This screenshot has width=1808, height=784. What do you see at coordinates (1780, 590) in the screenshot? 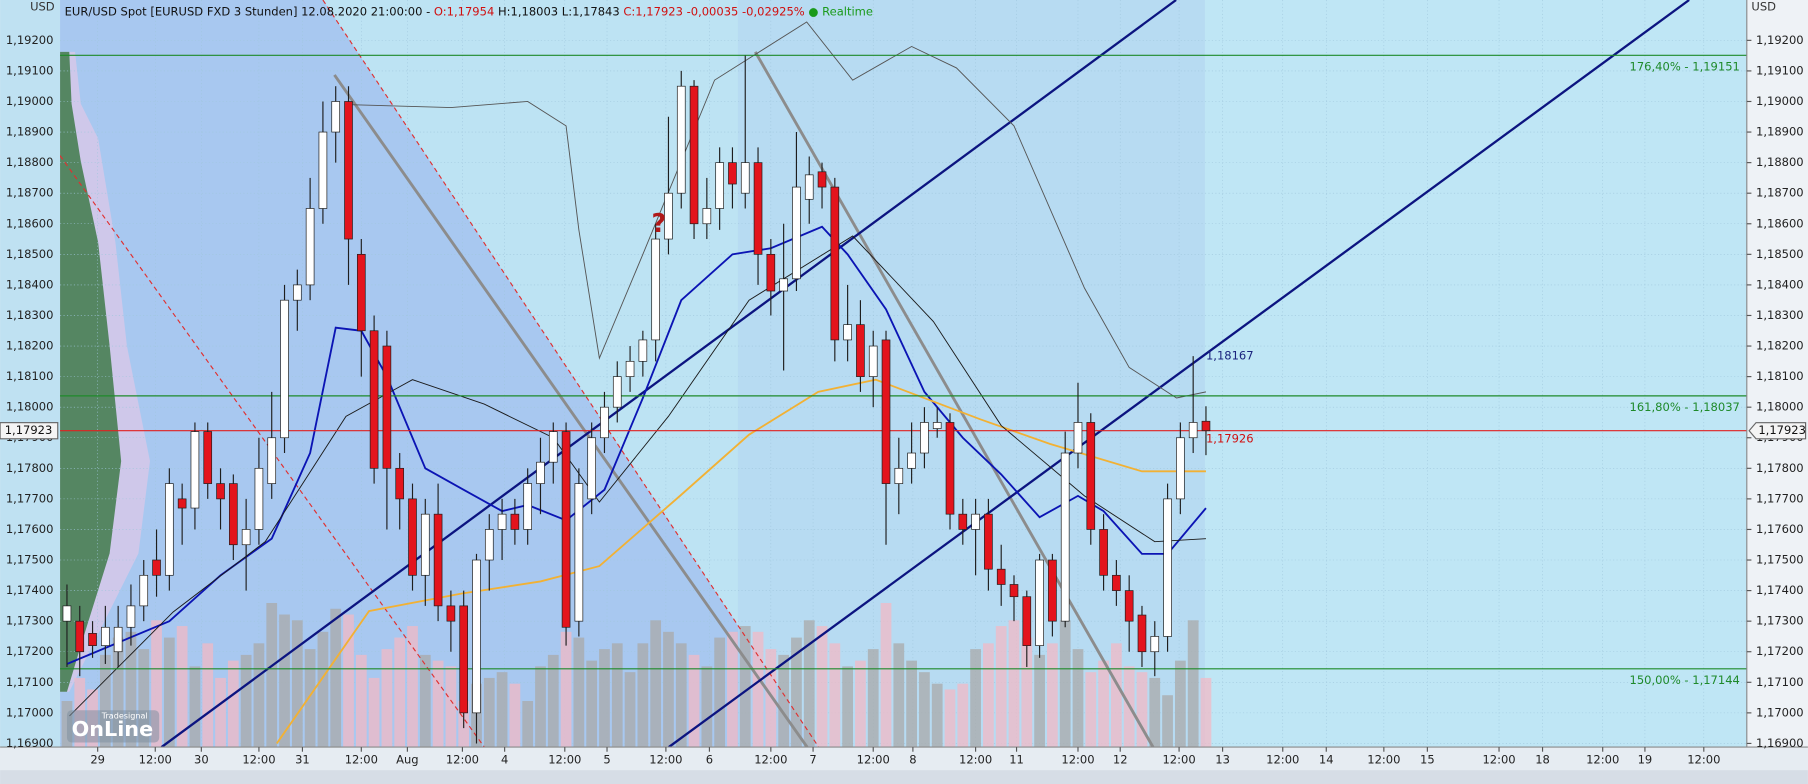
I see `y-tick-label: 1,17400` at bounding box center [1780, 590].